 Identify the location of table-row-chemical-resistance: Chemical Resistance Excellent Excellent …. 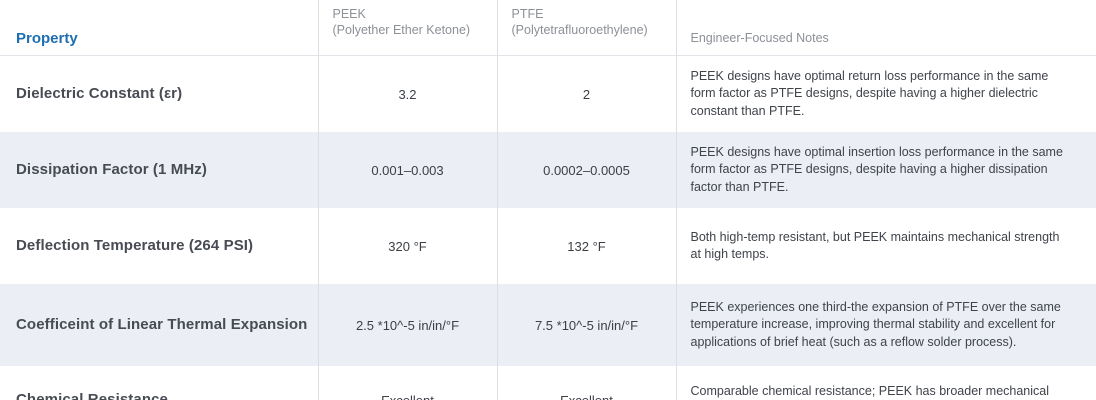
(548, 383).